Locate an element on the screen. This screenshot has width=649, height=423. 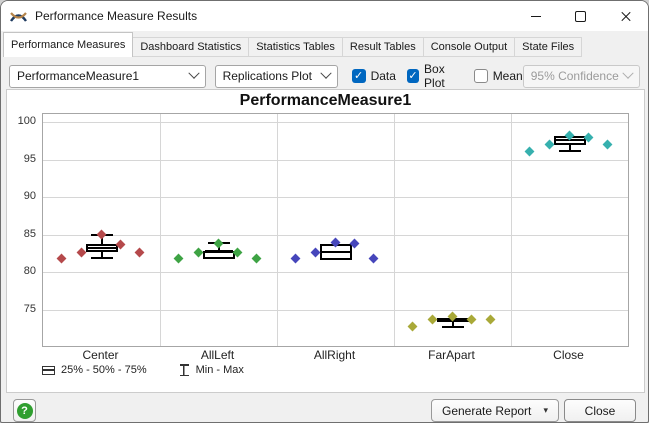
close-icon is located at coordinates (626, 16).